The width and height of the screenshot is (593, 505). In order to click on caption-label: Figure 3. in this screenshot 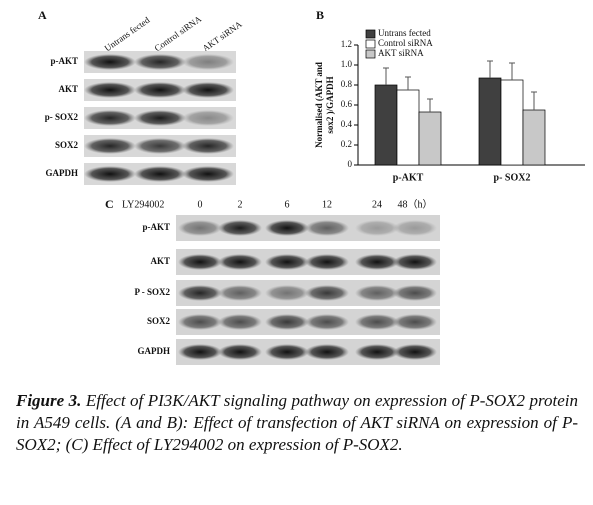, I will do `click(49, 400)`.